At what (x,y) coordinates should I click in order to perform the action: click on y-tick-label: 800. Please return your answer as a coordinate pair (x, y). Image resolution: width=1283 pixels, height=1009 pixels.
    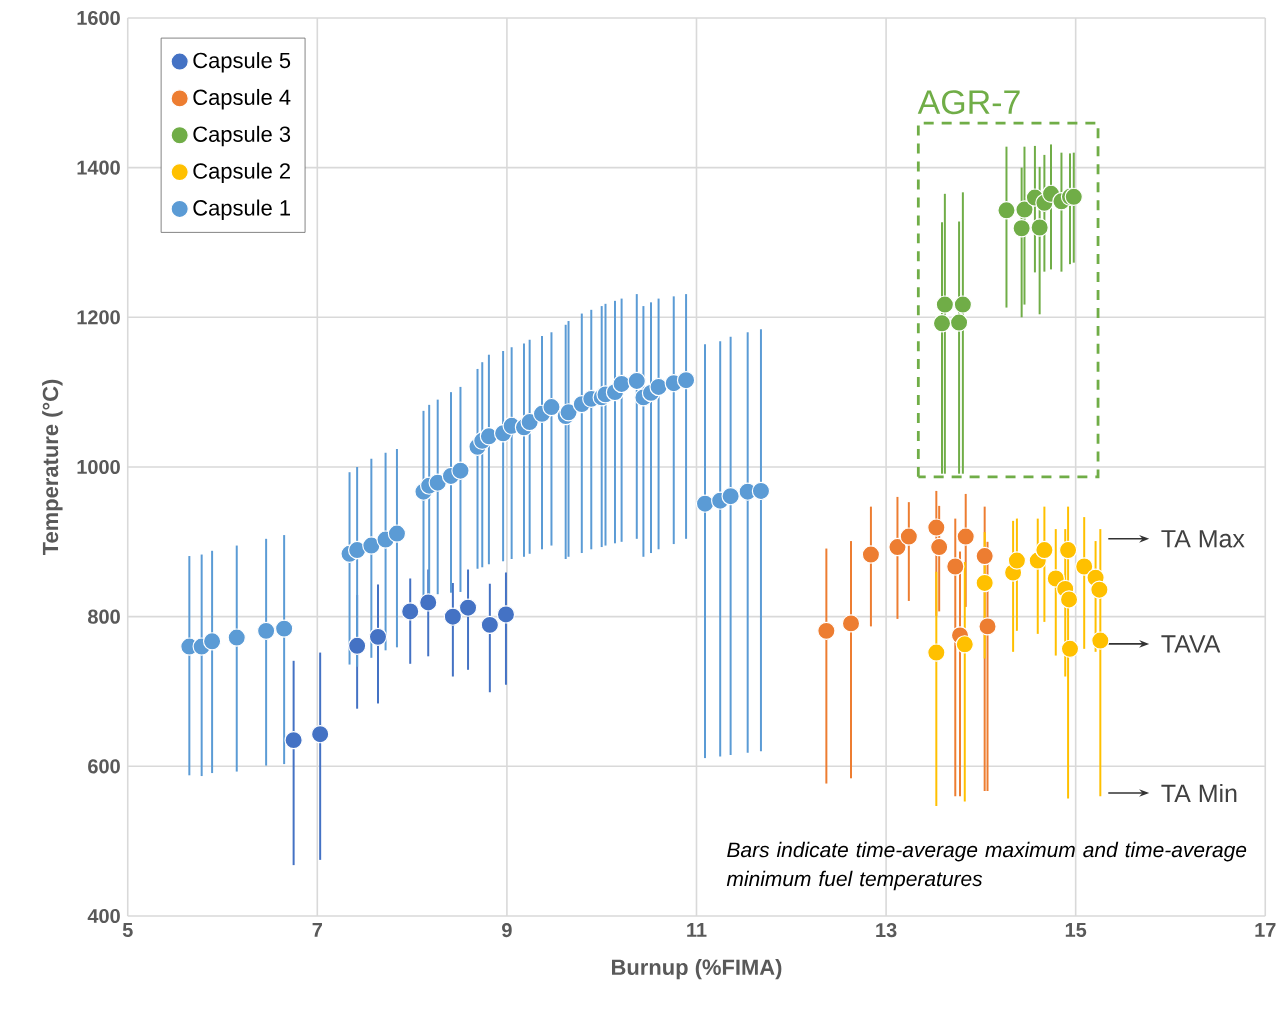
    Looking at the image, I should click on (104, 616).